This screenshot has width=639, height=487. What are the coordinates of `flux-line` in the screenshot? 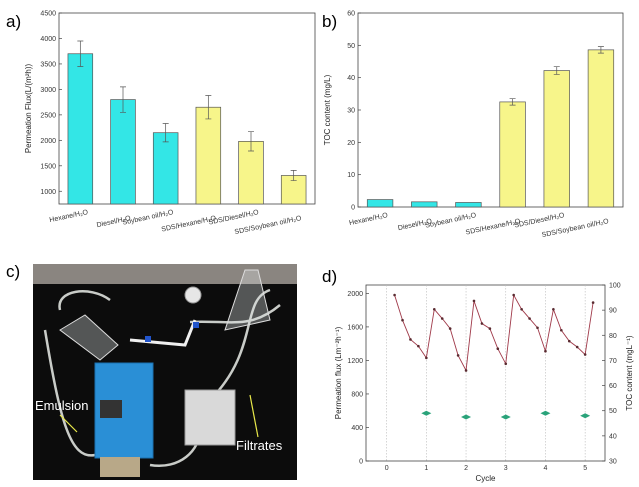 It's located at (494, 332).